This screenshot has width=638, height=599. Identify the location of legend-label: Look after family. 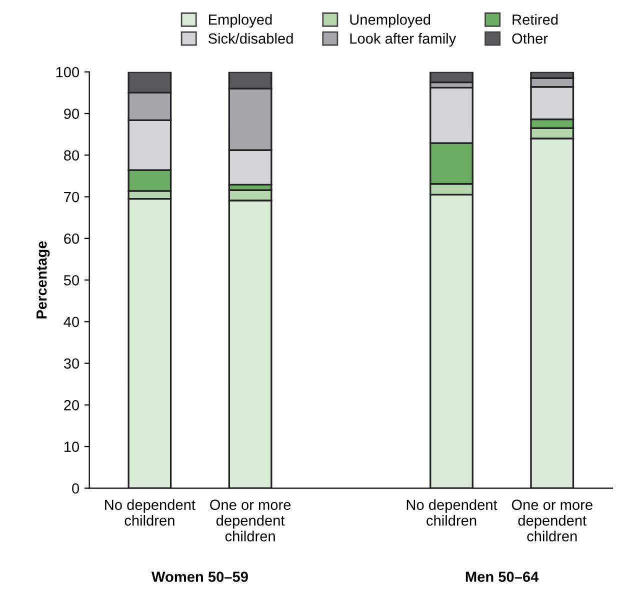
(403, 40).